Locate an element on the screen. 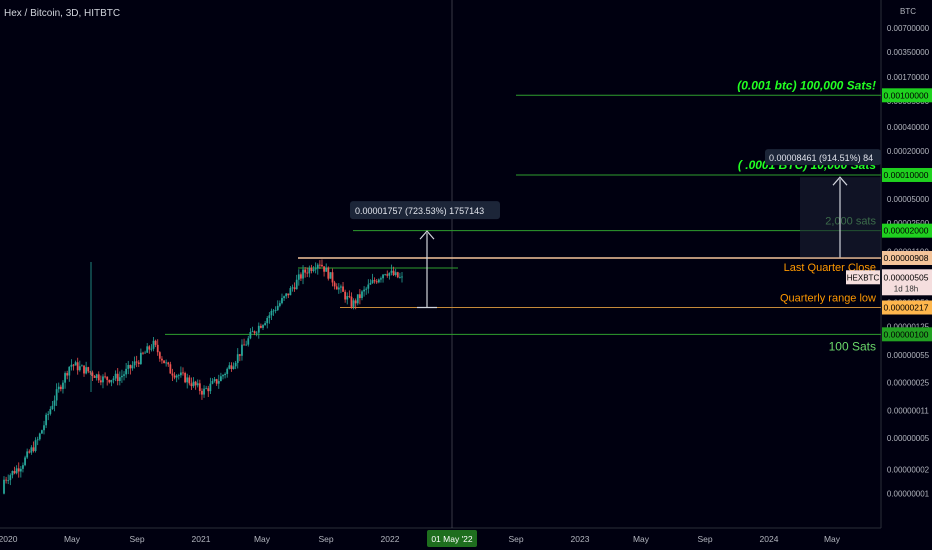  price-axis-label: 0.00100000 is located at coordinates (906, 95).